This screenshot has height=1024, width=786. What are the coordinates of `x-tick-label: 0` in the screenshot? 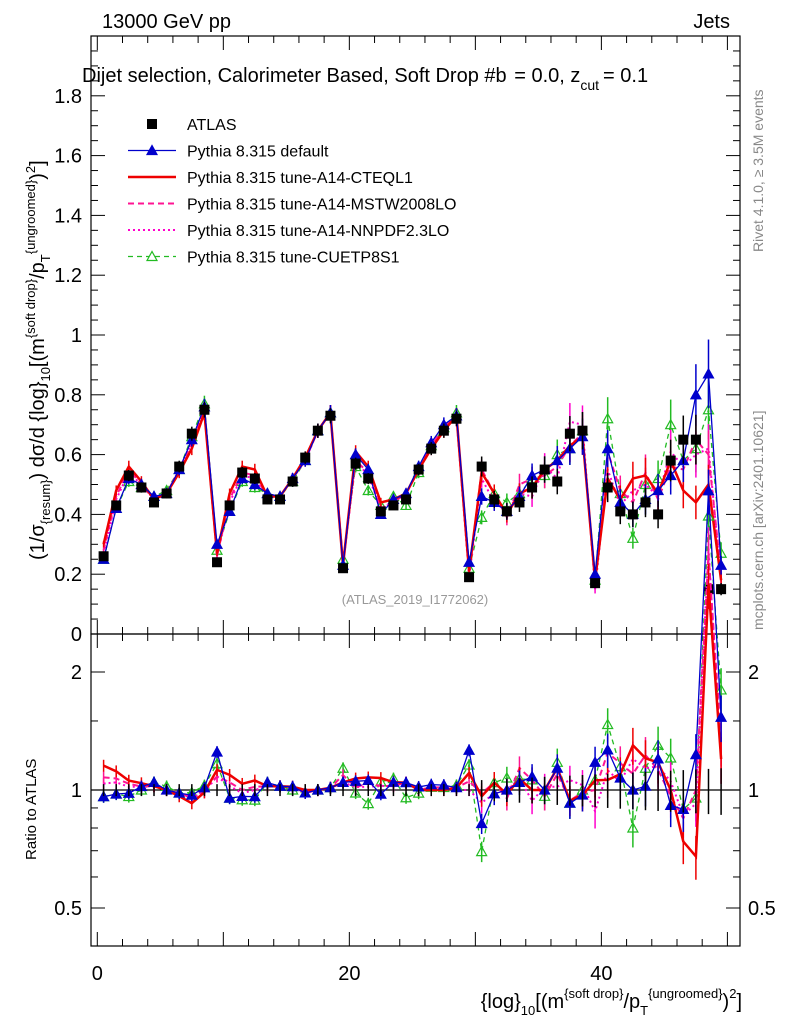 It's located at (97, 974).